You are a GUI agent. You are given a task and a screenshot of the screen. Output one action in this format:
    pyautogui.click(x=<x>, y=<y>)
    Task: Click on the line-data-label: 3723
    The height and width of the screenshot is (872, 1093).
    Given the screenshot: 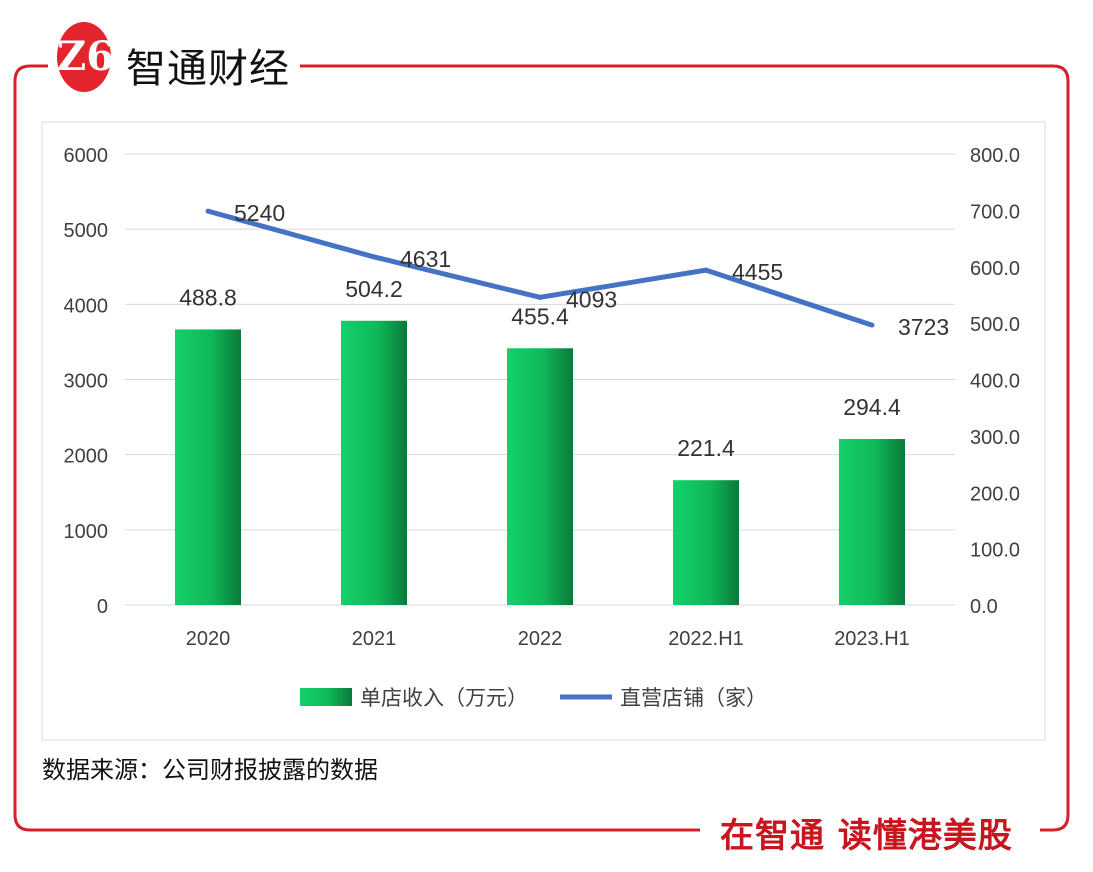 What is the action you would take?
    pyautogui.click(x=923, y=327)
    